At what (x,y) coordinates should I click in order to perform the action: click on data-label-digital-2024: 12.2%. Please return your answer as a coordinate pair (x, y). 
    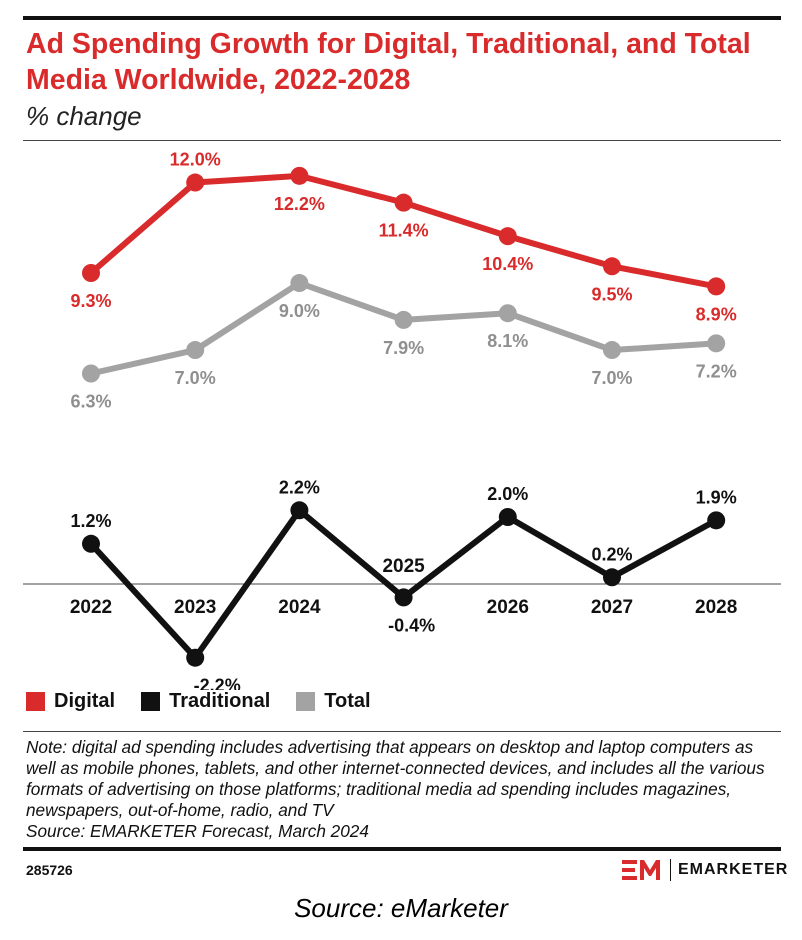
    Looking at the image, I should click on (299, 204).